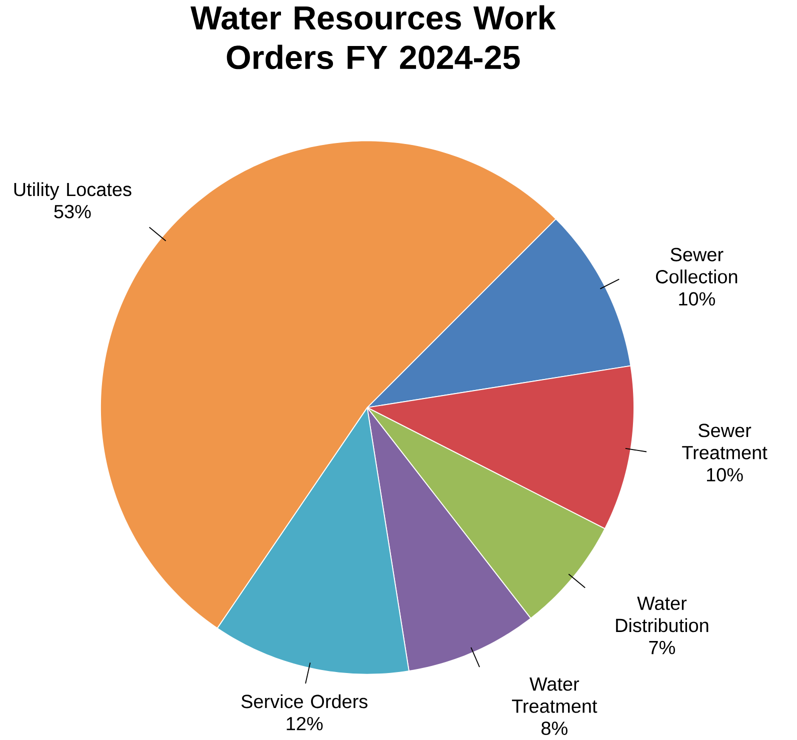  What do you see at coordinates (555, 728) in the screenshot?
I see `data-label: 8%` at bounding box center [555, 728].